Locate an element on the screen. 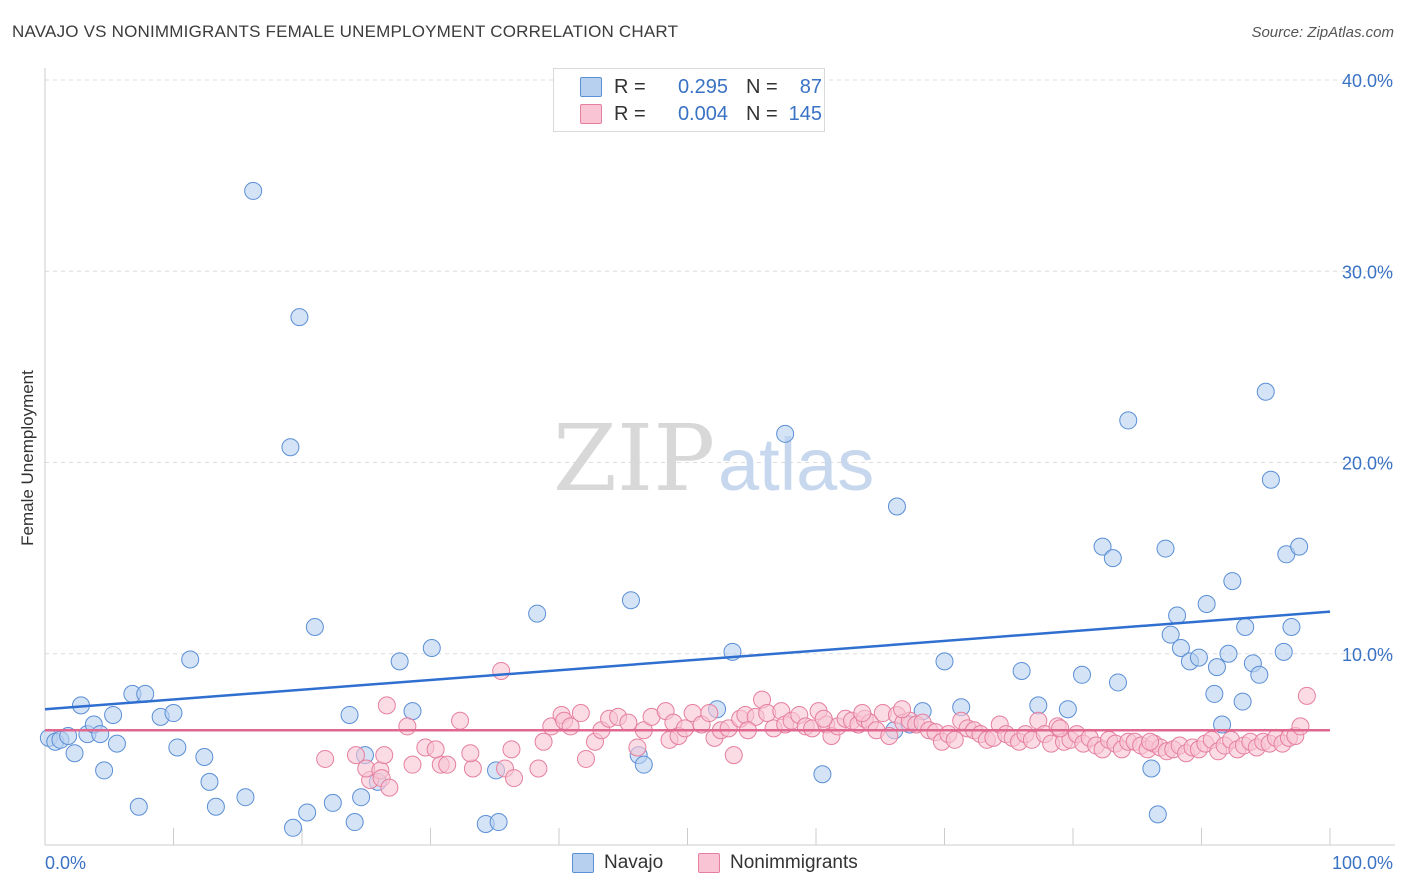  legend-swatch-navajo is located at coordinates (591, 87).